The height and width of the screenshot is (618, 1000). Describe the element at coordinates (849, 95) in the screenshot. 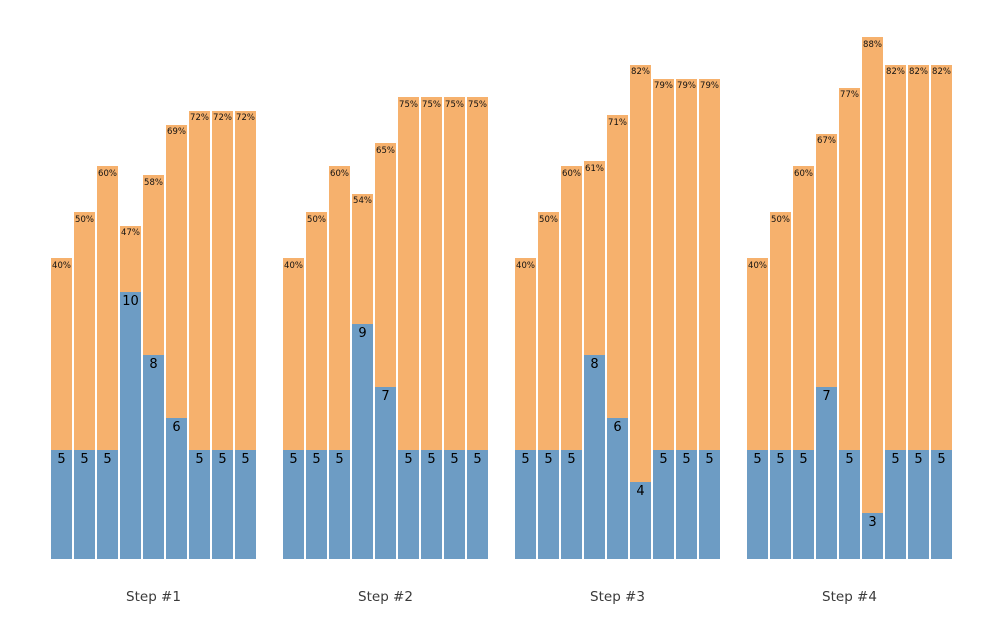

I see `rate-value-label: 77%` at that location.